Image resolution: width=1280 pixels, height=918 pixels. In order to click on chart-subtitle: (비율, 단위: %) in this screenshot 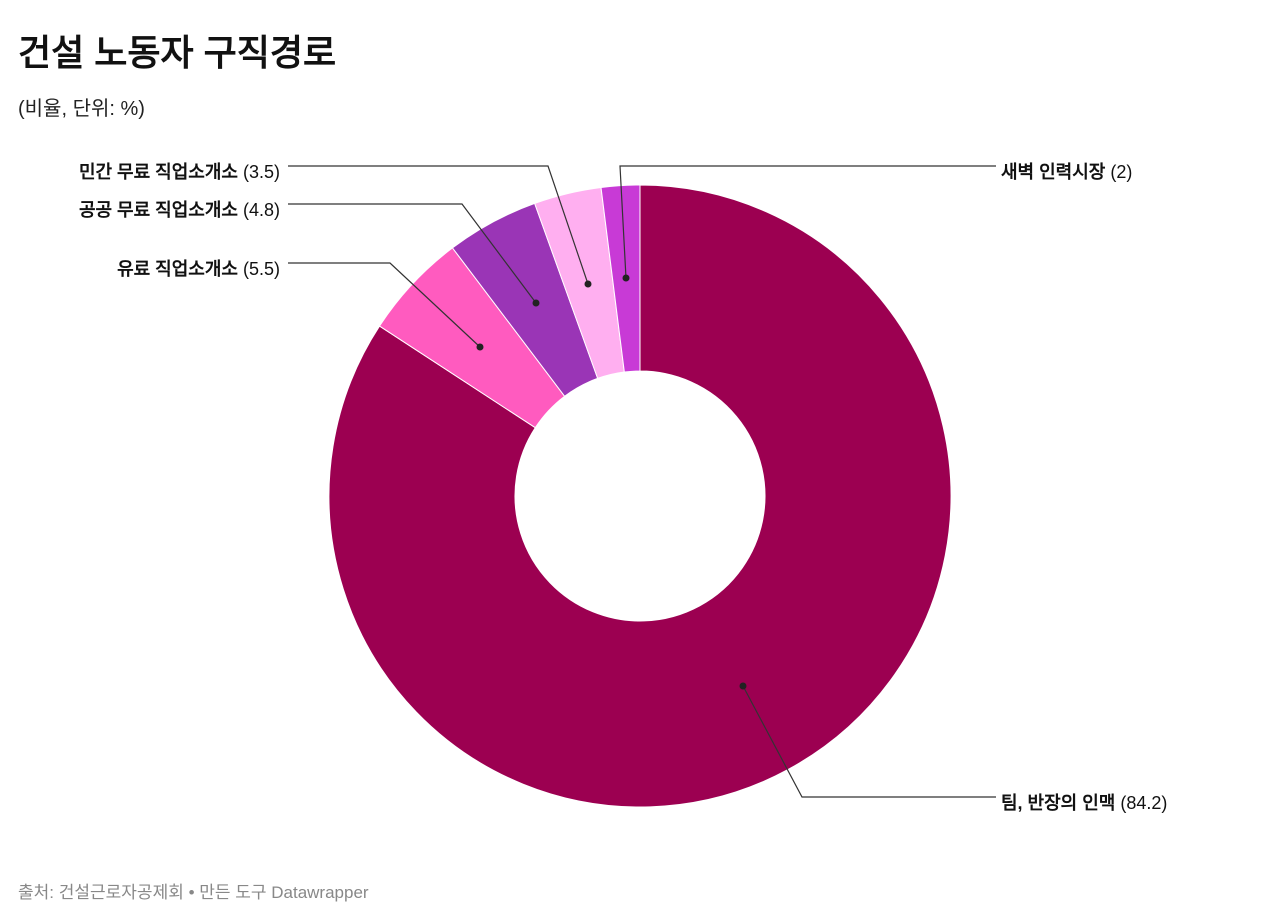, I will do `click(81, 109)`.